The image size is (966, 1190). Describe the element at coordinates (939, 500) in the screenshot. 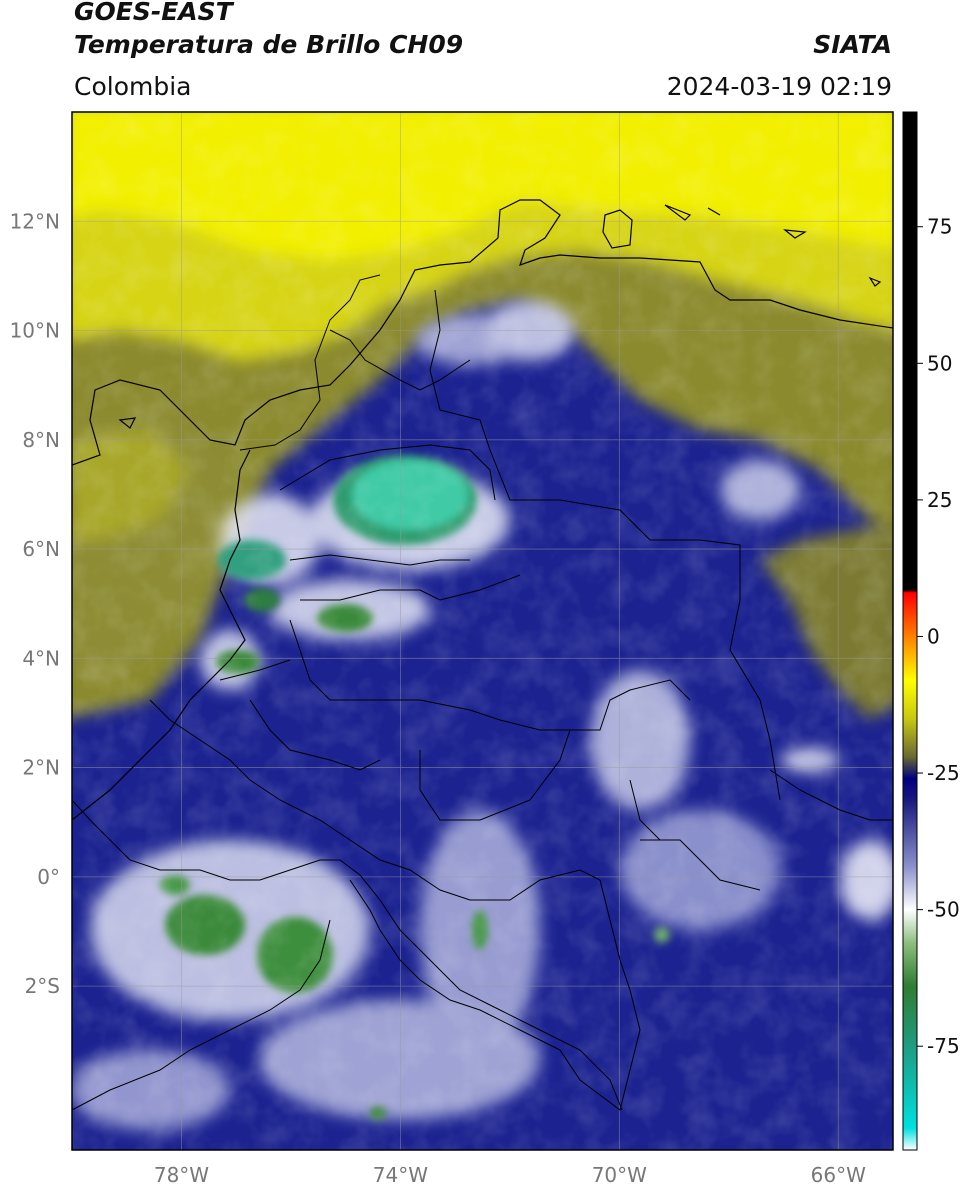

I see `colorbar-tick-label: 25` at that location.